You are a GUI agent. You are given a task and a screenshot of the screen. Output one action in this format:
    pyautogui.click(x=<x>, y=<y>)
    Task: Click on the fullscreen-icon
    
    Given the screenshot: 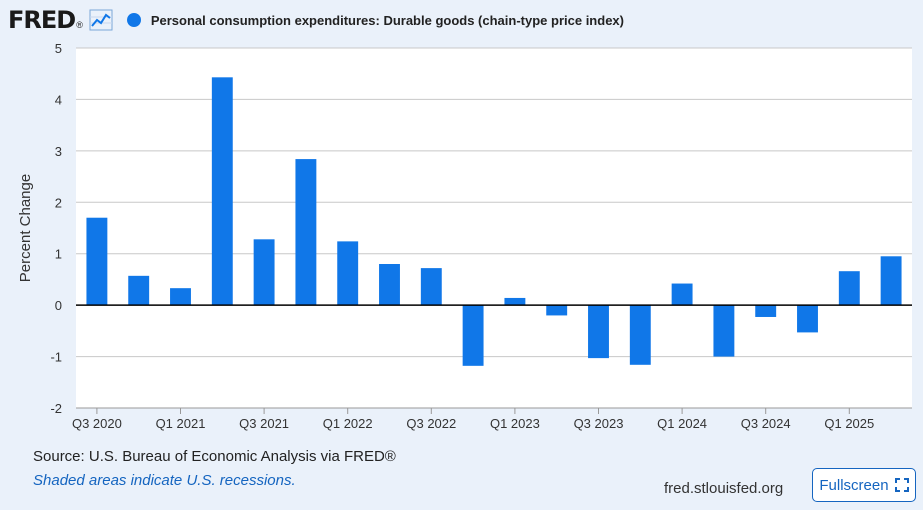 What is the action you would take?
    pyautogui.click(x=901, y=485)
    